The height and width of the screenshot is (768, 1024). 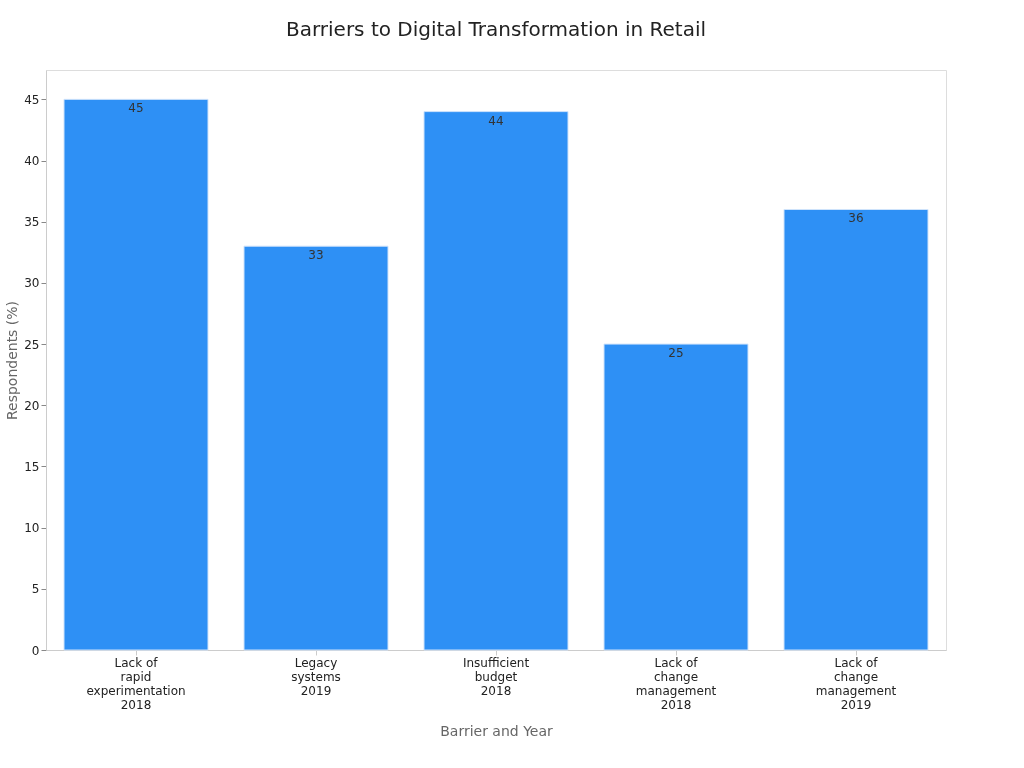 What do you see at coordinates (35, 650) in the screenshot?
I see `y-tick-label: 0` at bounding box center [35, 650].